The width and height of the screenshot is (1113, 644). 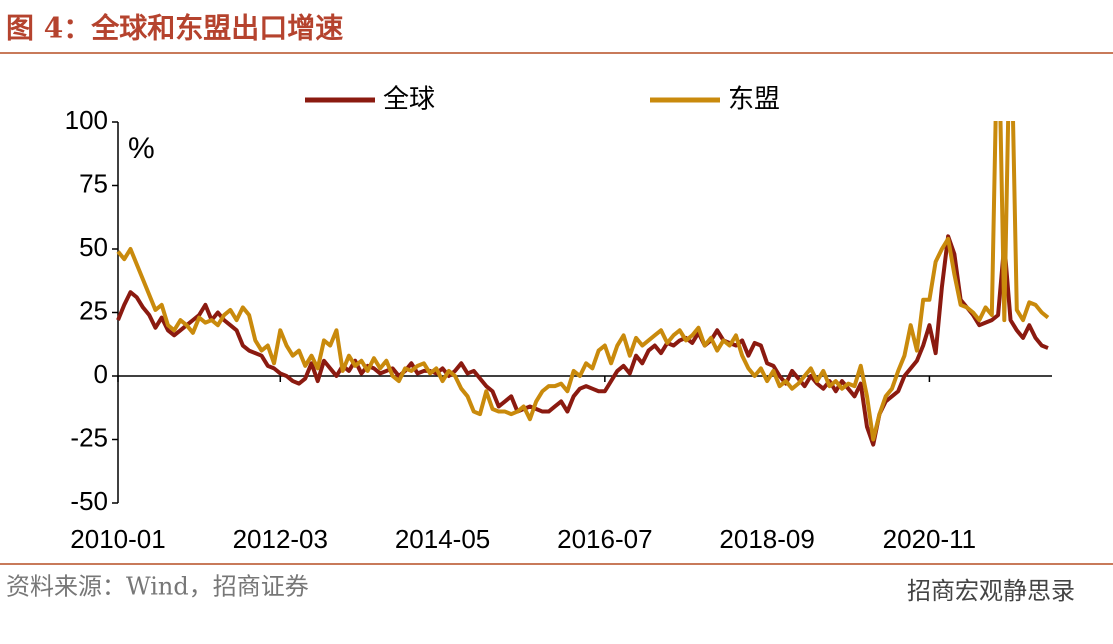 What do you see at coordinates (86, 120) in the screenshot?
I see `y-tick-label: 100` at bounding box center [86, 120].